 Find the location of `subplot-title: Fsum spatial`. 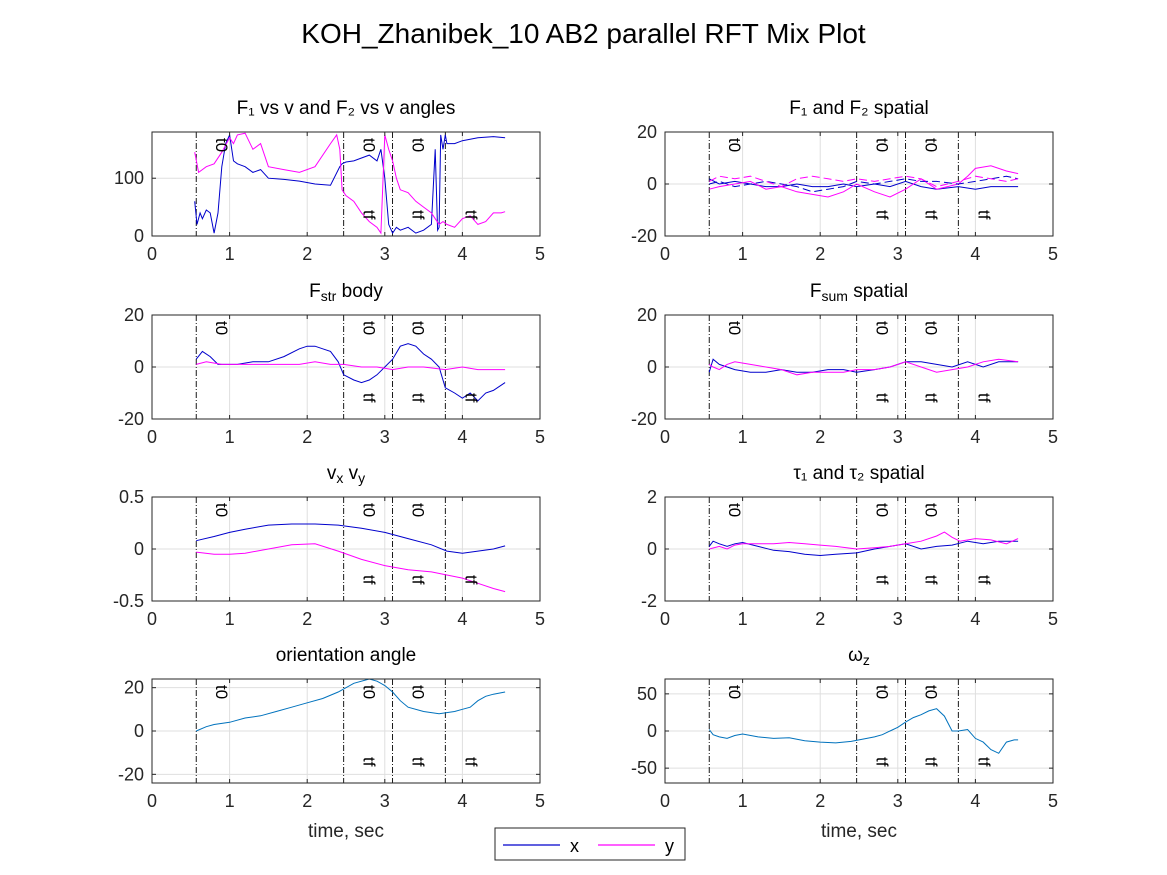

subplot-title: Fsum spatial is located at coordinates (859, 292).